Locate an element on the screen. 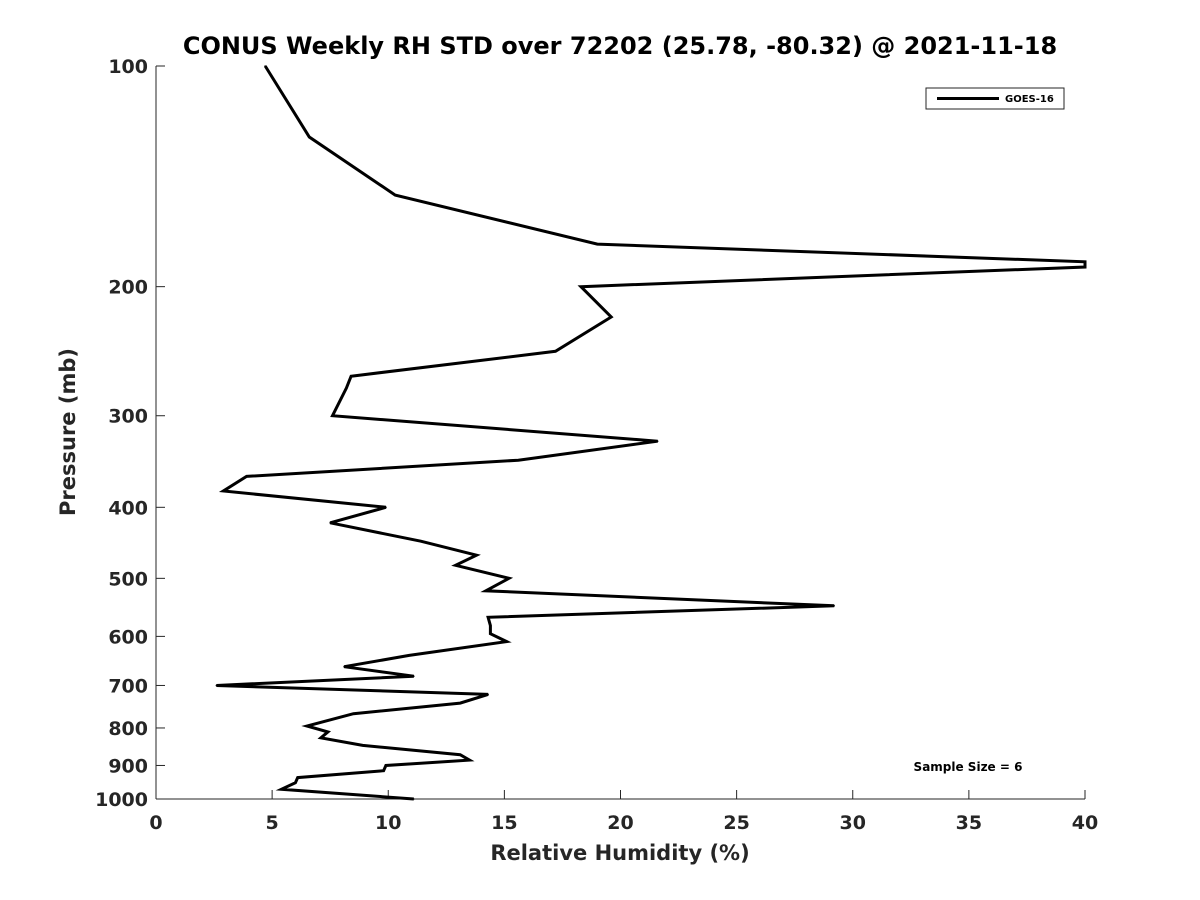 The width and height of the screenshot is (1200, 900). y-tick-label: 1000 is located at coordinates (121, 800).